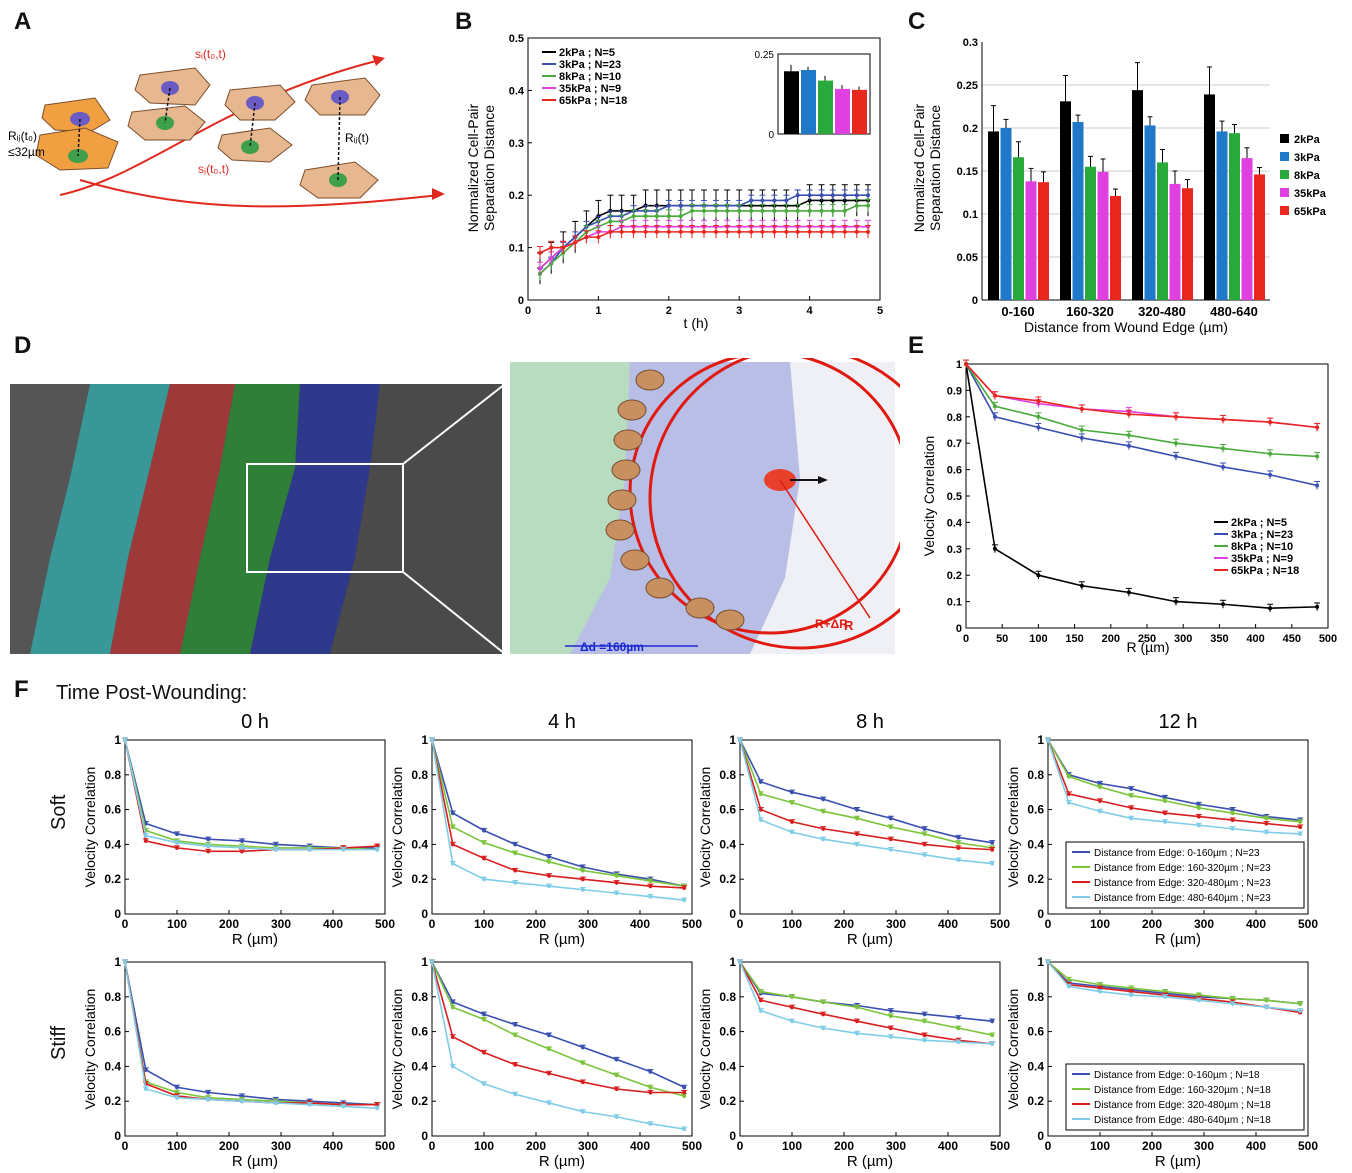 The image size is (1352, 1173). I want to click on legend-label: 8kPa, so click(1307, 176).